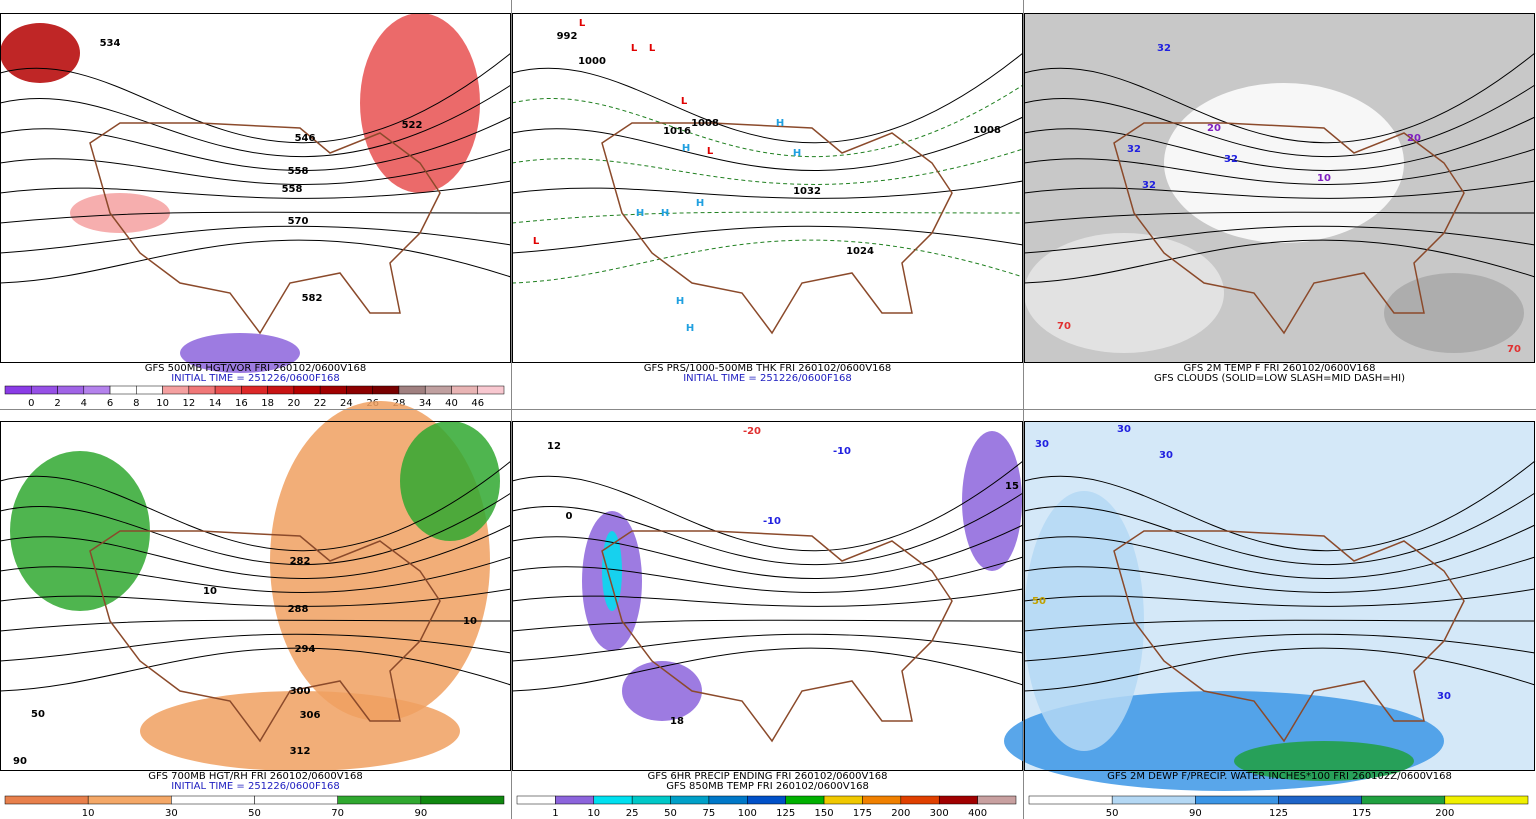 The width and height of the screenshot is (1536, 819). I want to click on map: 534 546 558 570 582 522 558, so click(256, 193).